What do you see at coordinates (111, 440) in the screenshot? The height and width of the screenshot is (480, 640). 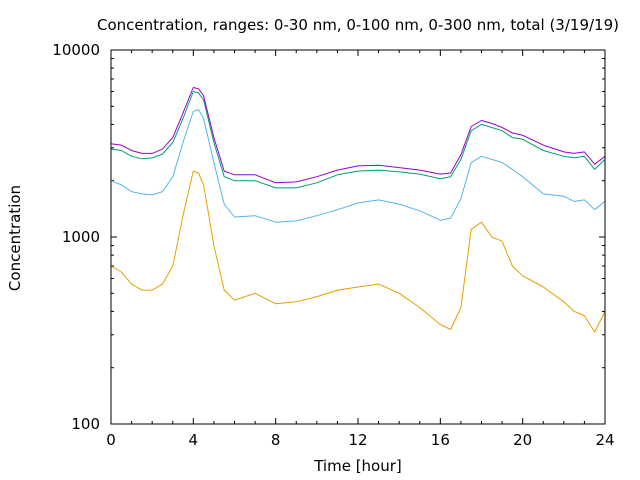 I see `x-tick-label: 0` at bounding box center [111, 440].